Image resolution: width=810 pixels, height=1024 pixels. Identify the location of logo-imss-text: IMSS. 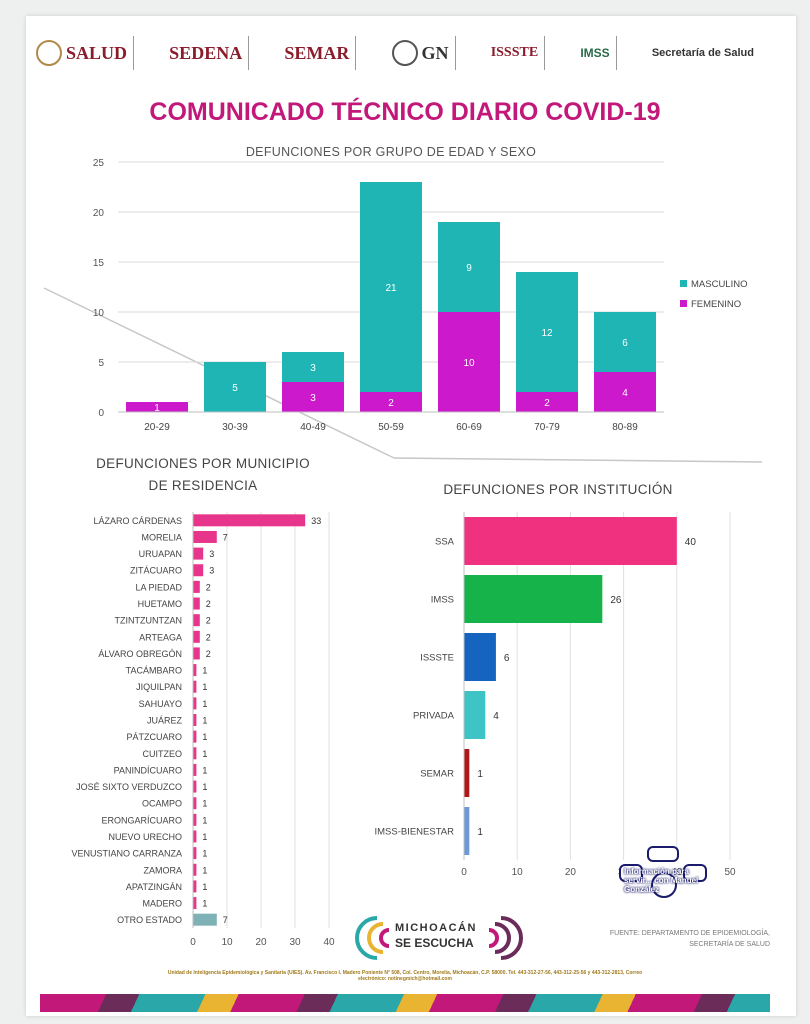
(595, 53).